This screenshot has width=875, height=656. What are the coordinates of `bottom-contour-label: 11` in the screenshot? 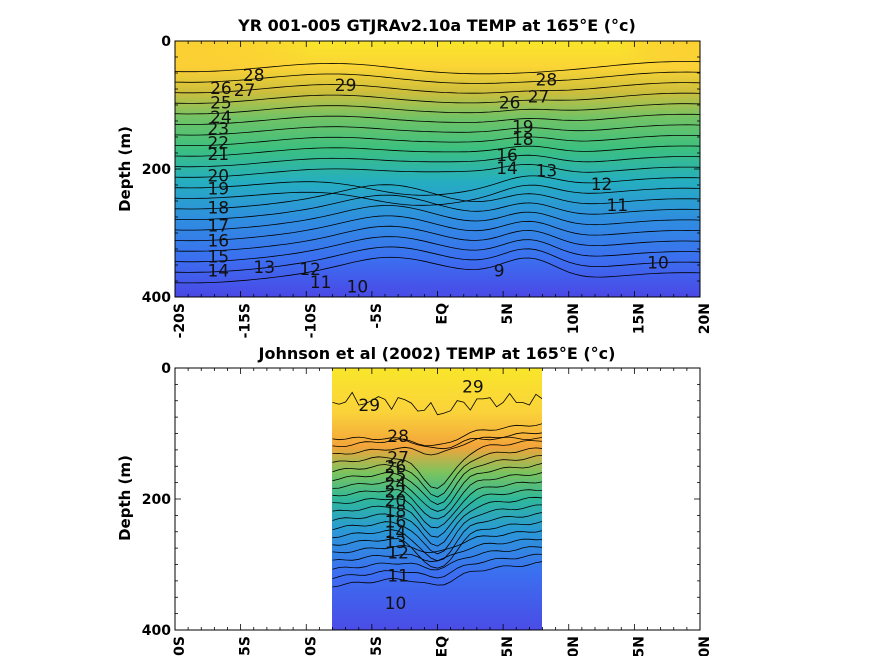 It's located at (398, 576).